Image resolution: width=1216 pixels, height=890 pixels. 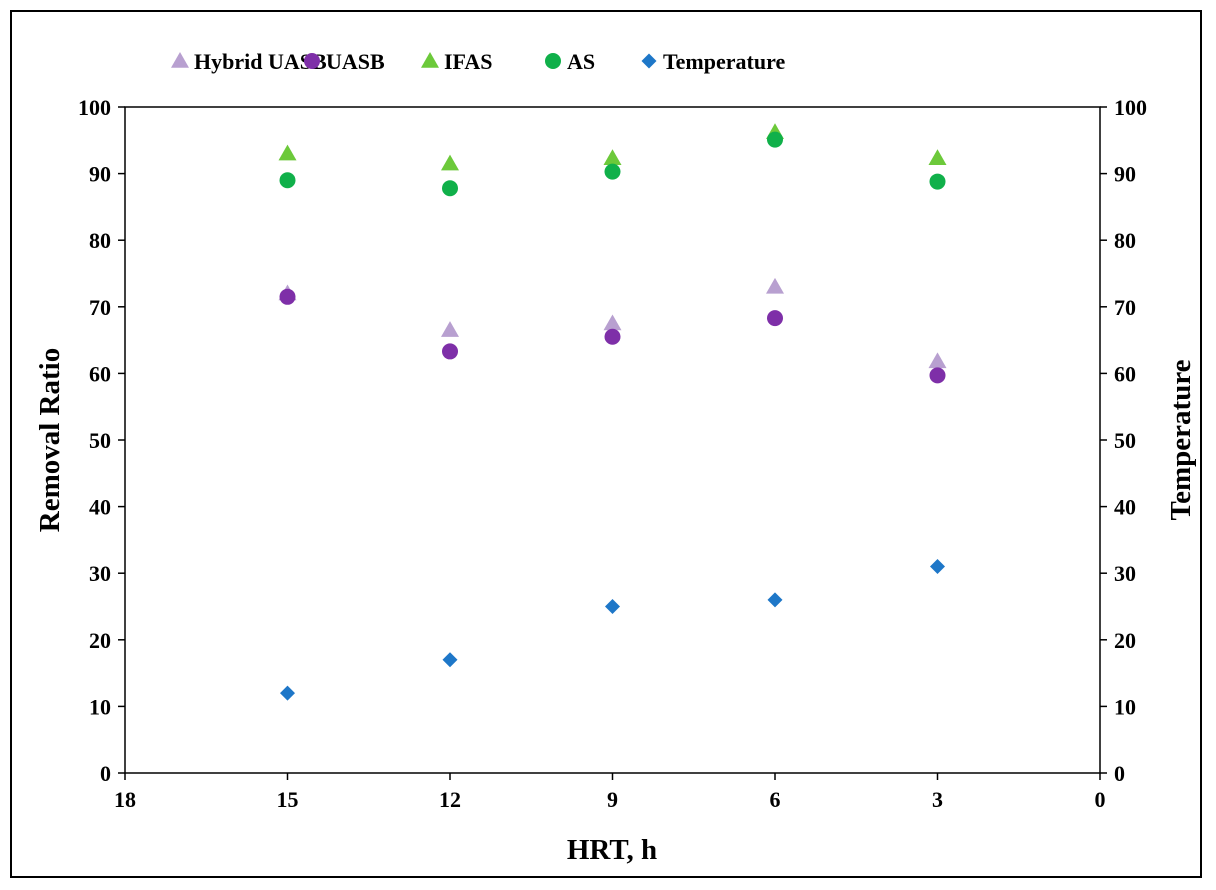 What do you see at coordinates (1130, 107) in the screenshot?
I see `y2-tick-label: 100` at bounding box center [1130, 107].